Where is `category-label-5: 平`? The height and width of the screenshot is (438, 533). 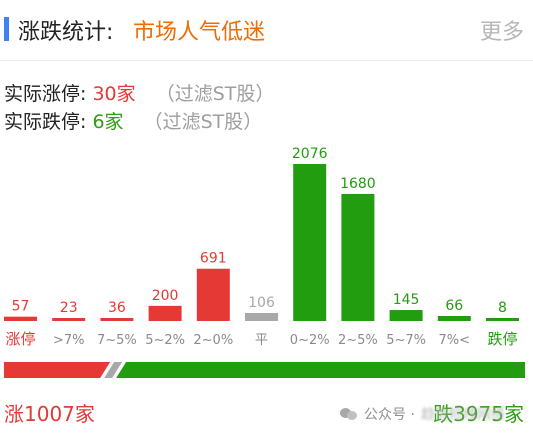
category-label-5: 平 is located at coordinates (261, 340).